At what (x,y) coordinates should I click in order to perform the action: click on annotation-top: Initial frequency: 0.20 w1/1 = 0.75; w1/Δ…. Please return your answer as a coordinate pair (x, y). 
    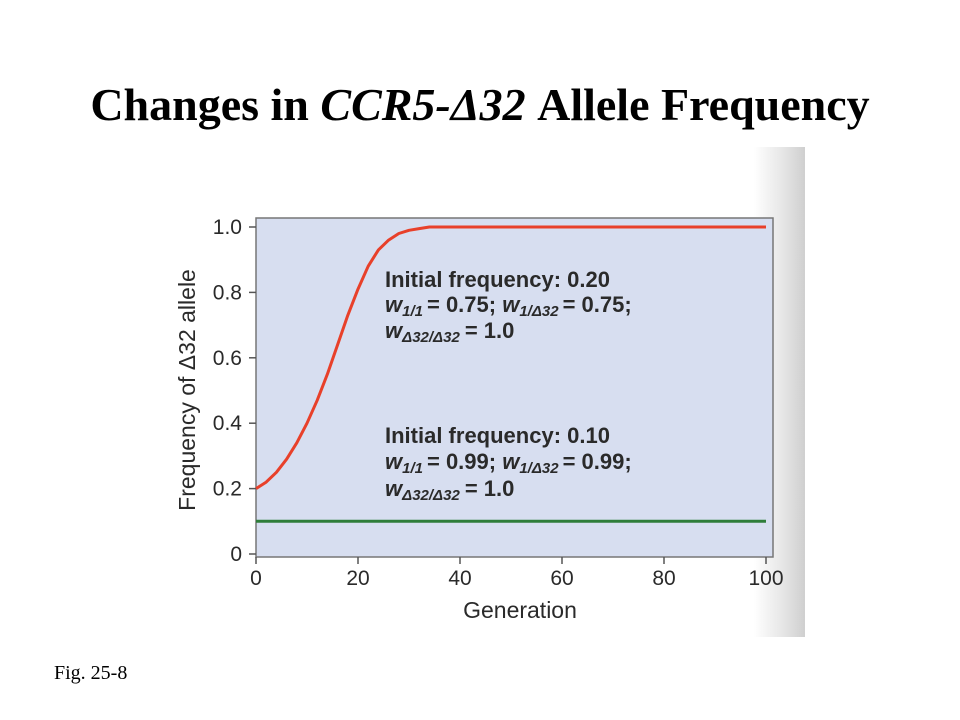
    Looking at the image, I should click on (508, 306).